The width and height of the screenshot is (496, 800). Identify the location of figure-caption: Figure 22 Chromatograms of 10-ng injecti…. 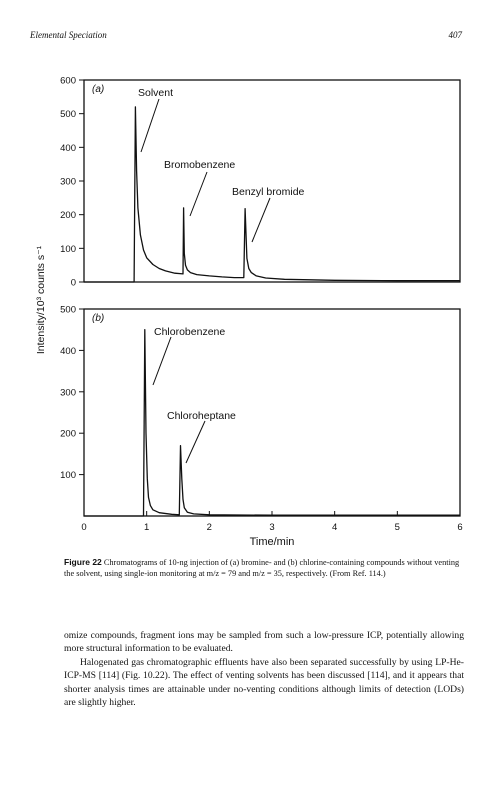
(264, 568).